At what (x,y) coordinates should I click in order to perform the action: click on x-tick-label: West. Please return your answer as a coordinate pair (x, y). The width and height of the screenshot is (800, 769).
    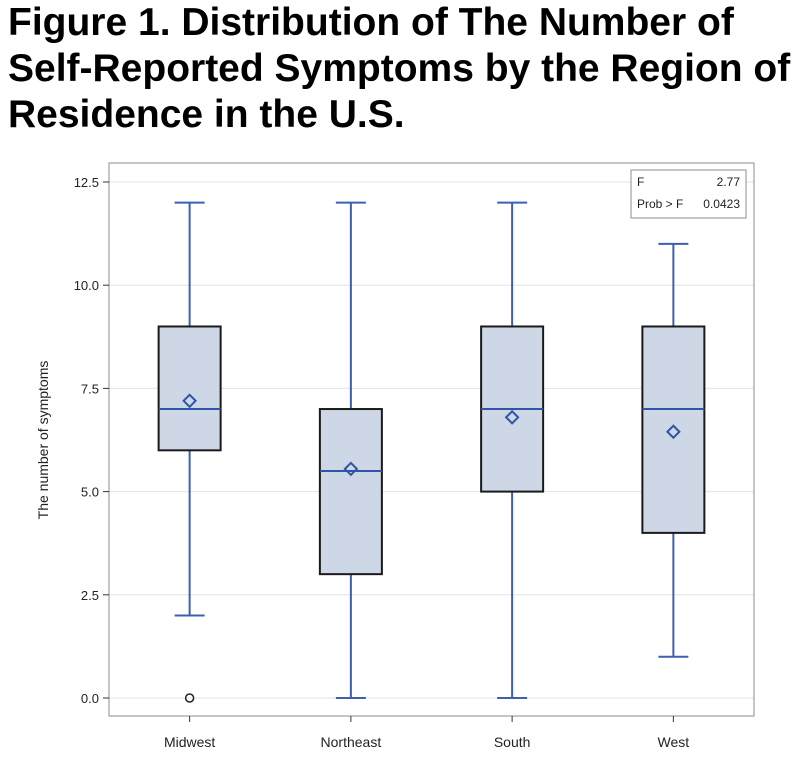
    Looking at the image, I should click on (674, 742).